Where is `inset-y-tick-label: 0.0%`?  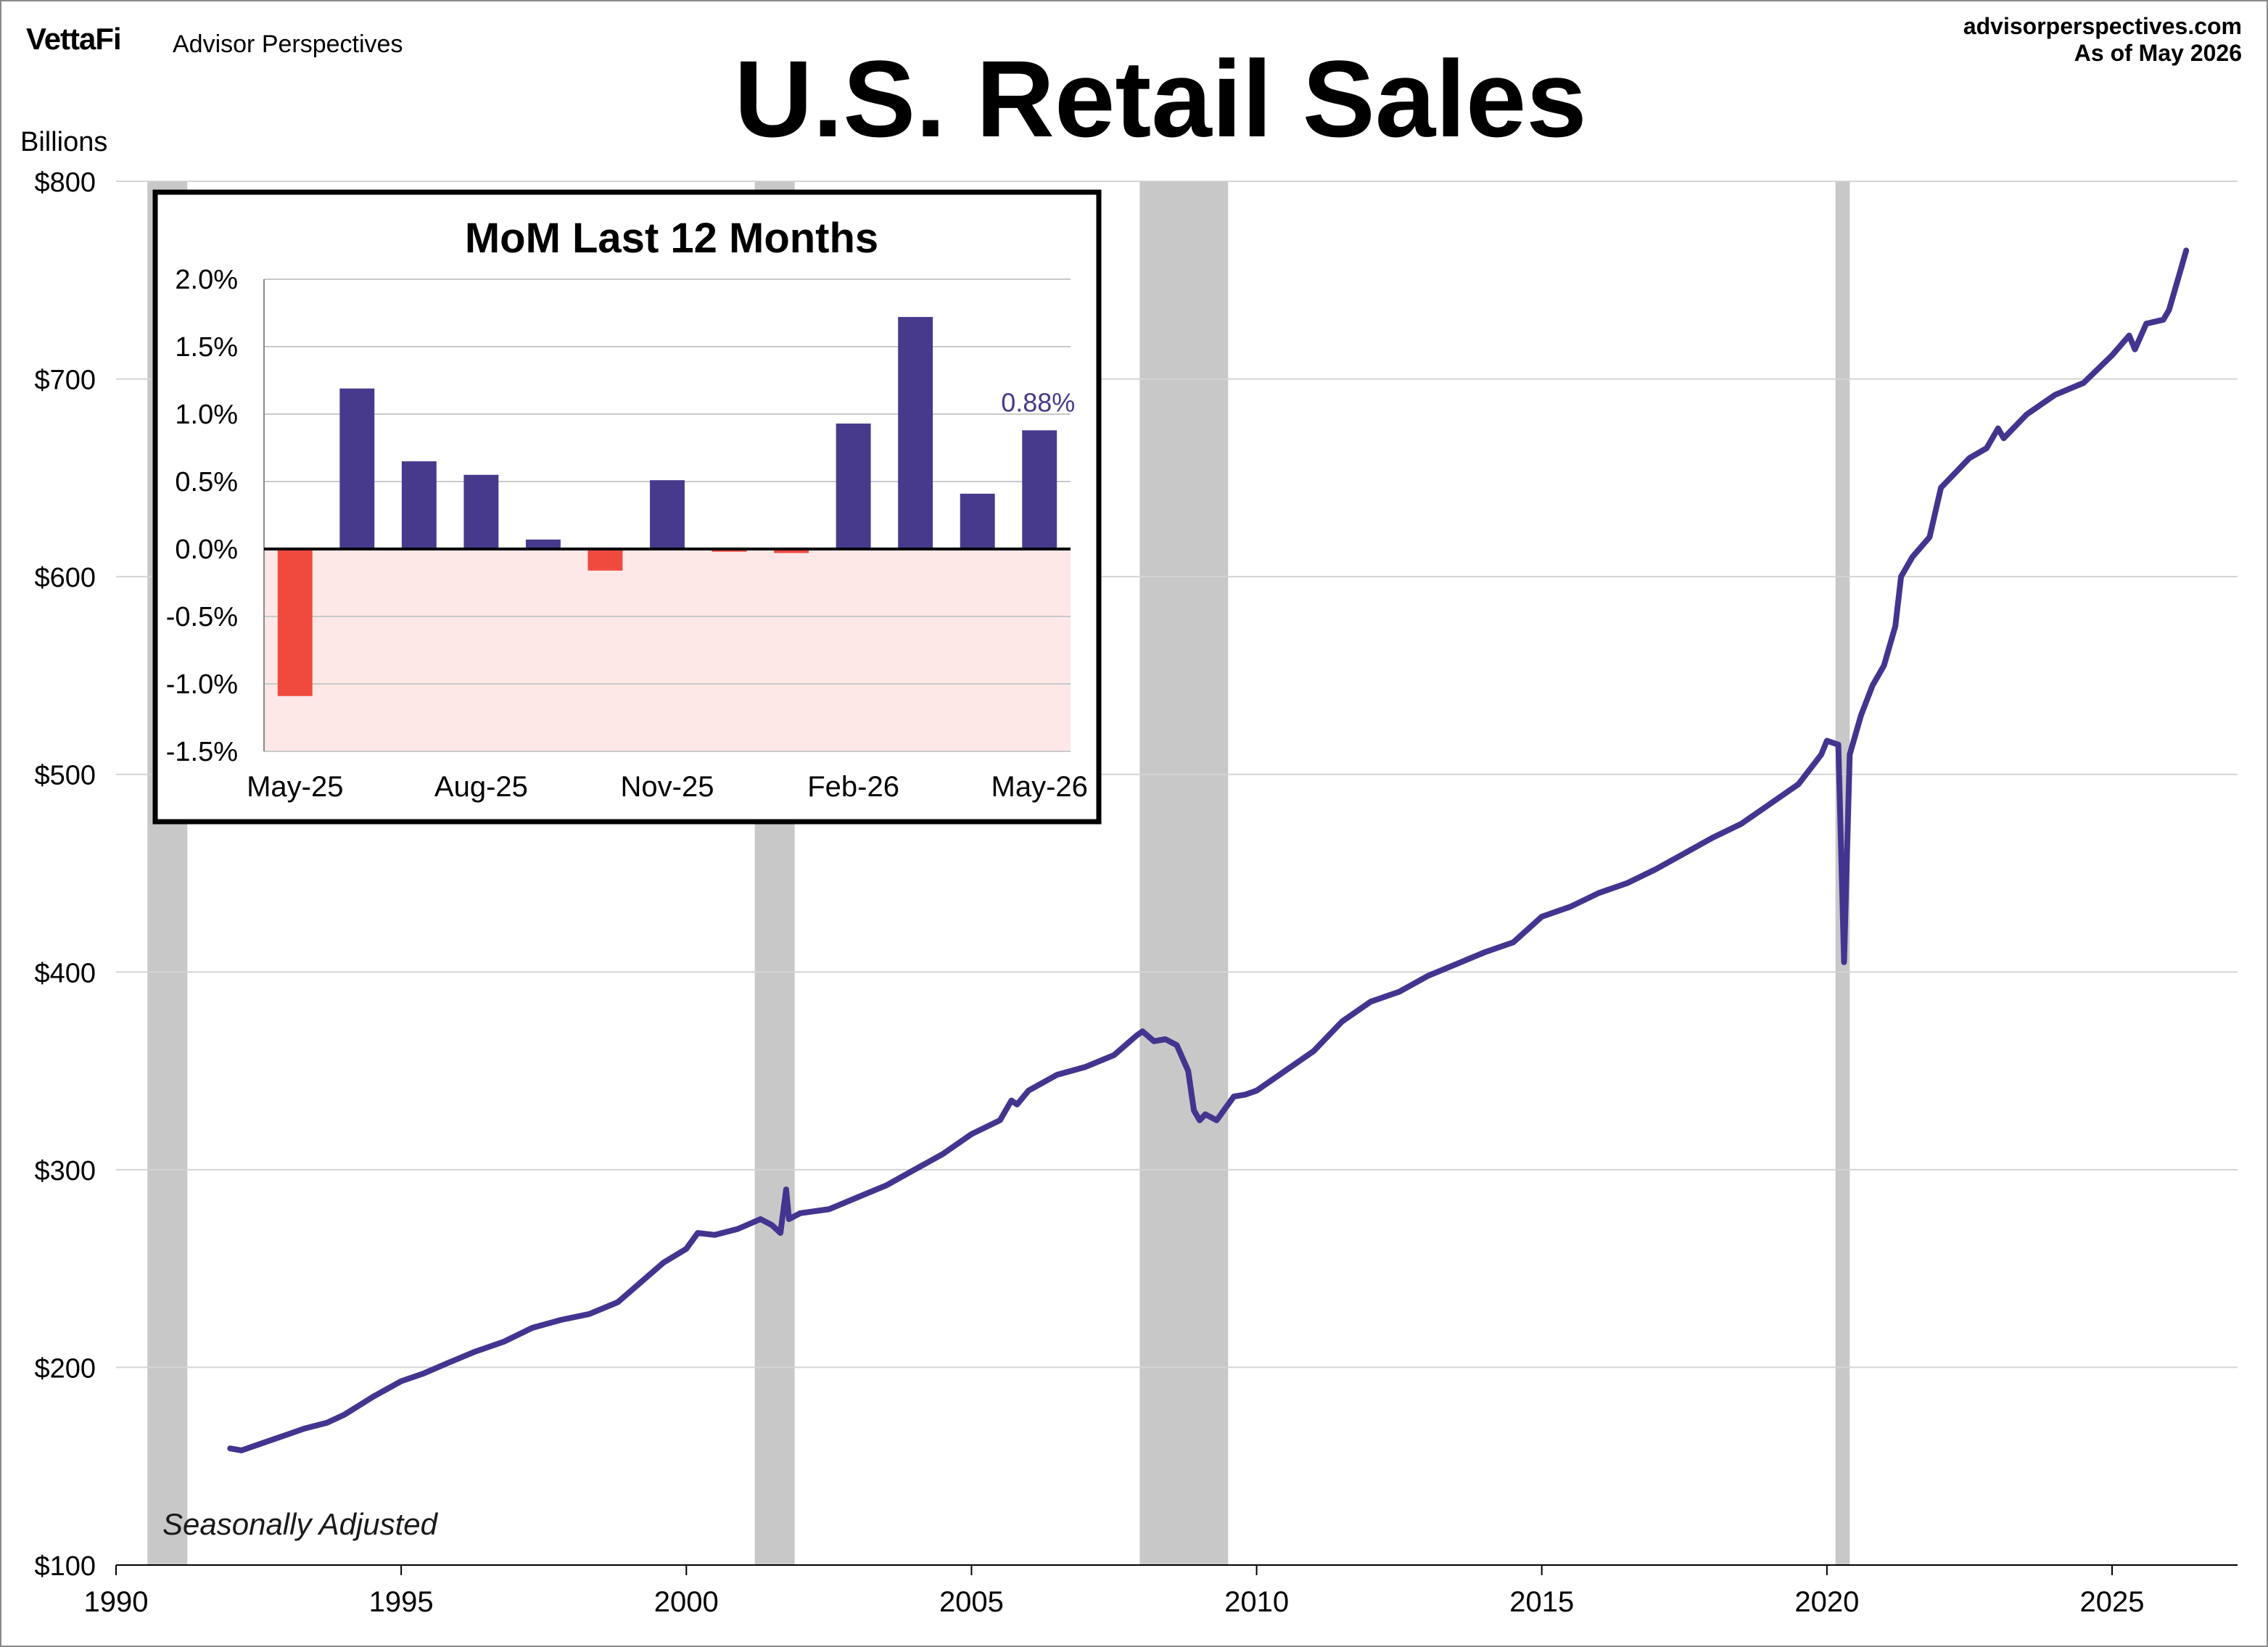 inset-y-tick-label: 0.0% is located at coordinates (207, 549).